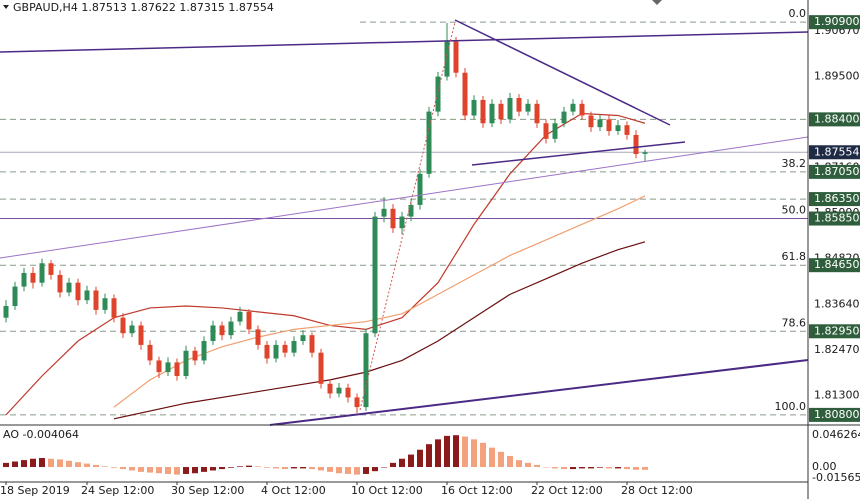  Describe the element at coordinates (837, 151) in the screenshot. I see `bid-label: 1.87554` at that location.